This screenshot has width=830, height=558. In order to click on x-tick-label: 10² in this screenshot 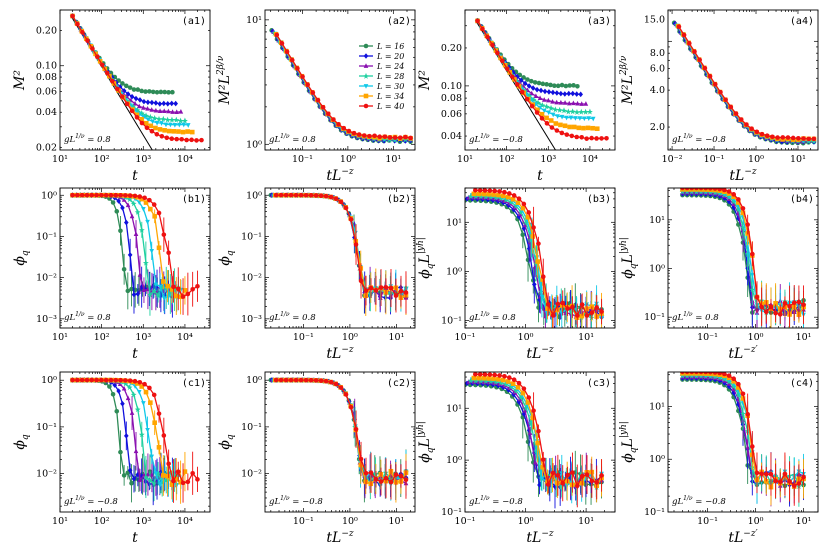, I will do `click(102, 159)`.